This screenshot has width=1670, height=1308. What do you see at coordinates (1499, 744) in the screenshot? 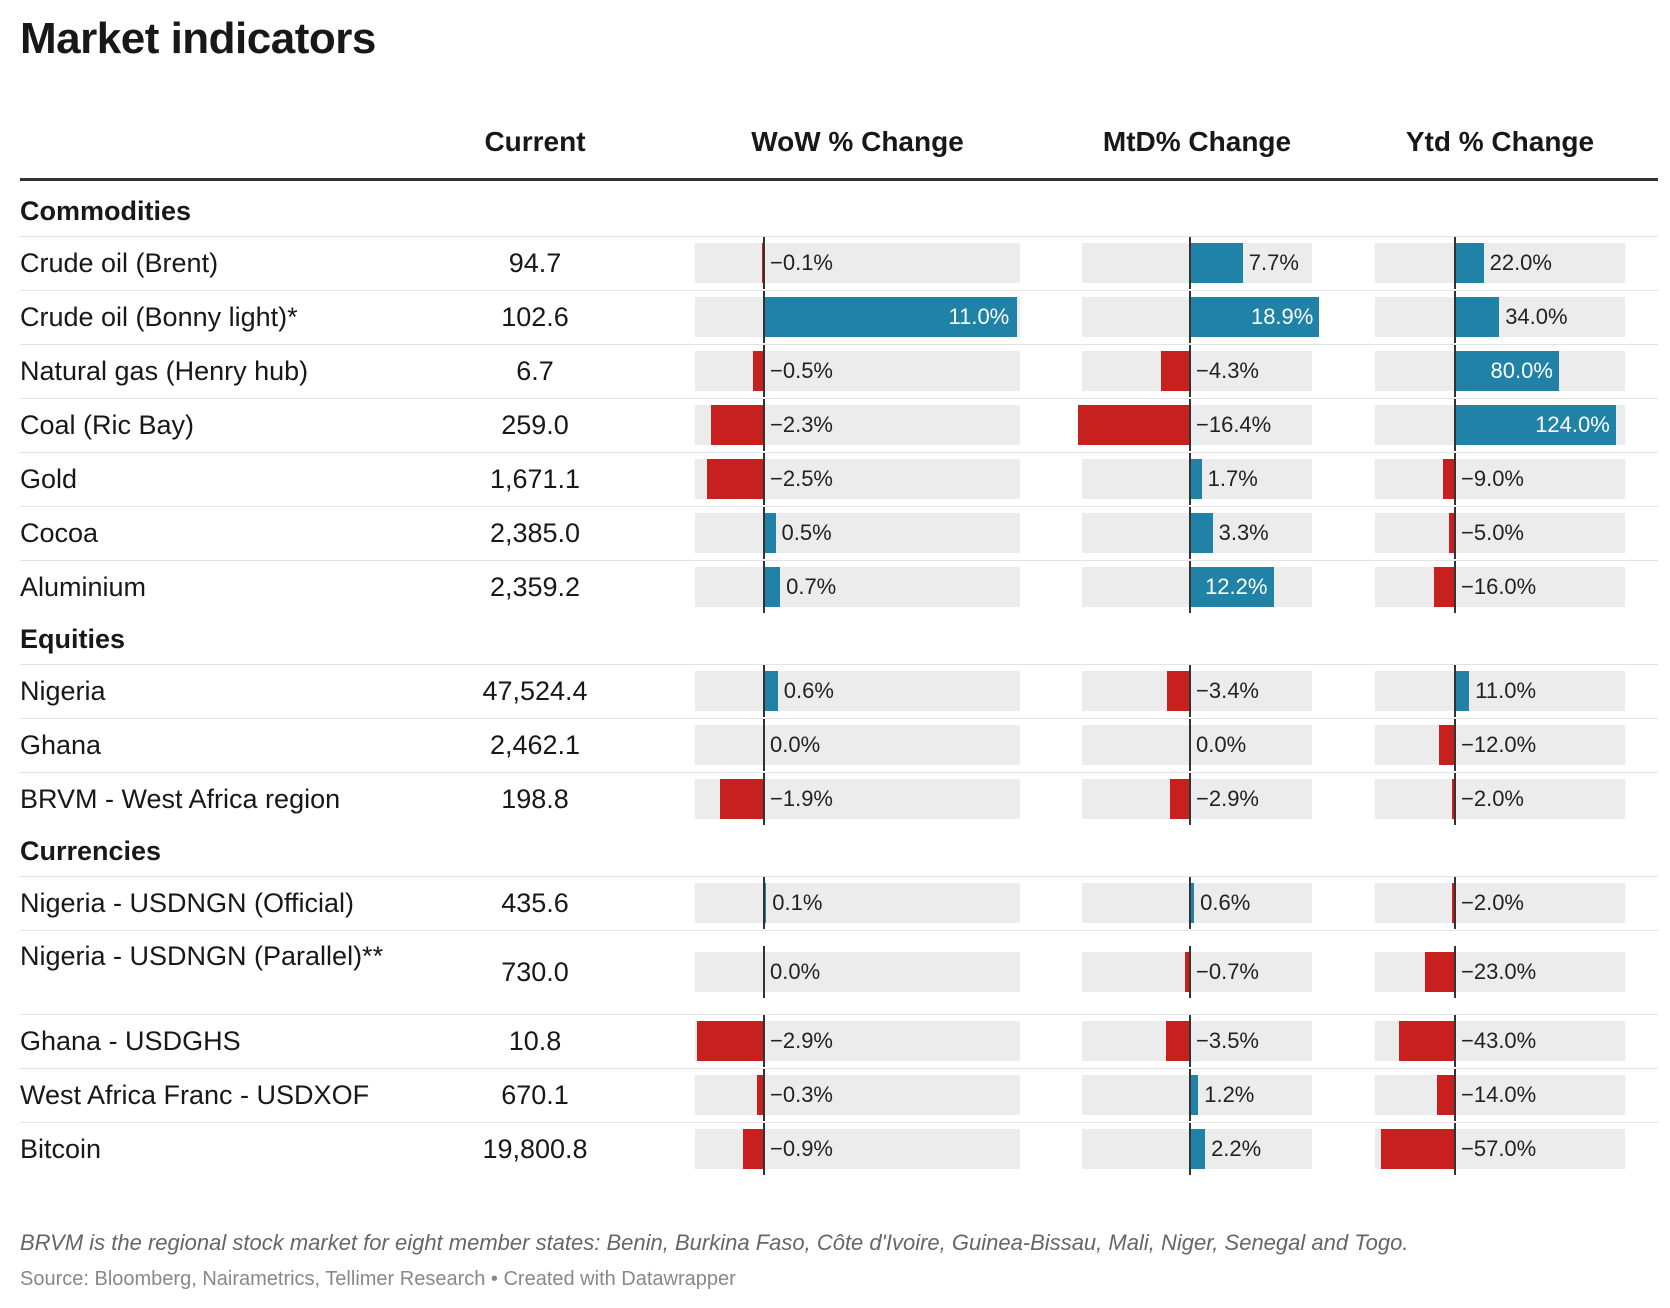
I see `ytd-value-label: −12.0%` at bounding box center [1499, 744].